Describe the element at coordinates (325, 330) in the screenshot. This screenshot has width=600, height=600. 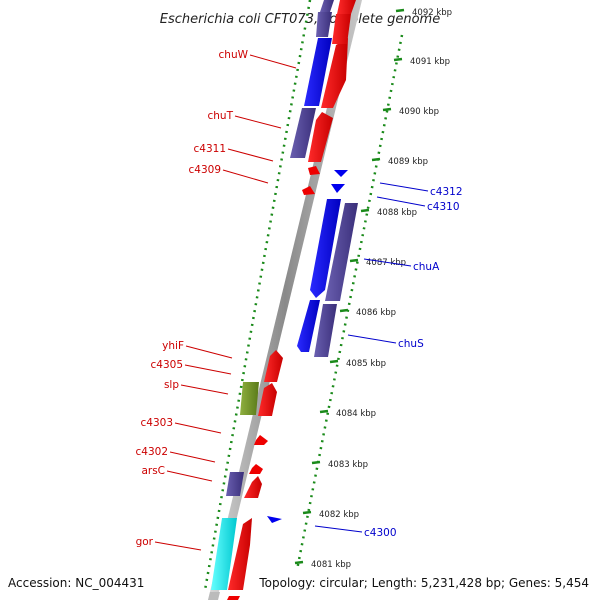
I see `gene-purple-chuS` at that location.